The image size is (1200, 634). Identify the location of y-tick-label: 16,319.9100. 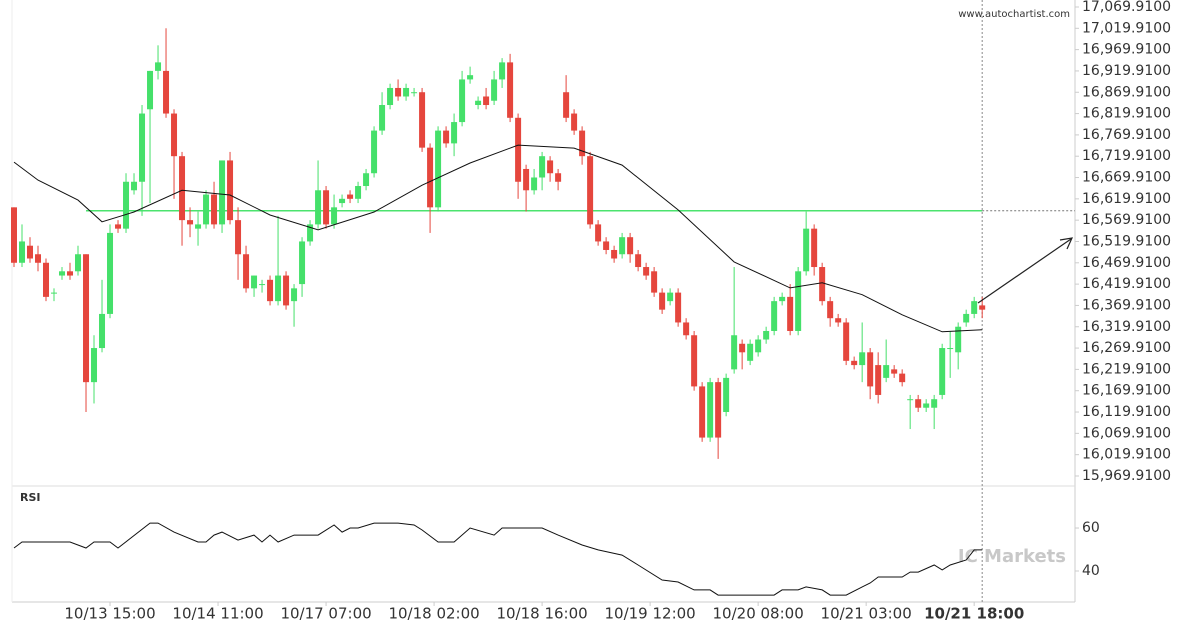
(1126, 327).